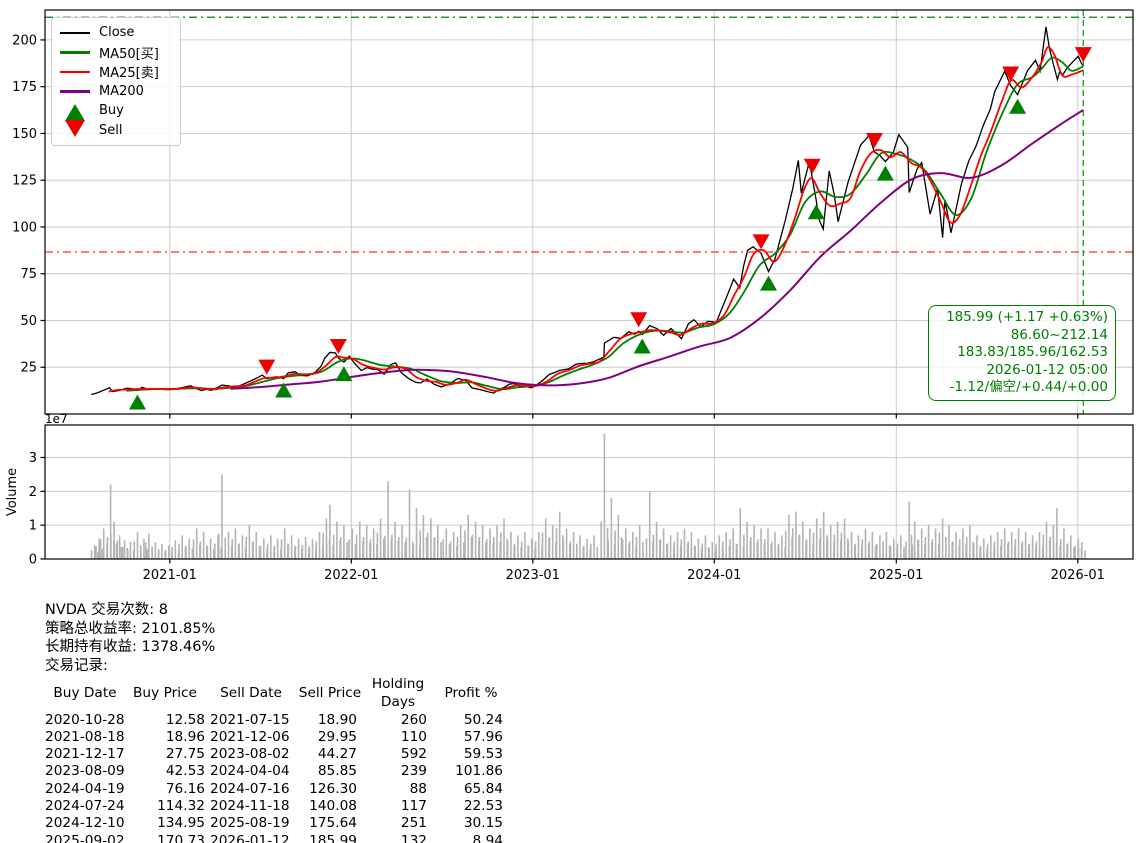 Image resolution: width=1139 pixels, height=843 pixels. I want to click on annotation-ma-line: 183.83/185.96/162.53, so click(1032, 352).